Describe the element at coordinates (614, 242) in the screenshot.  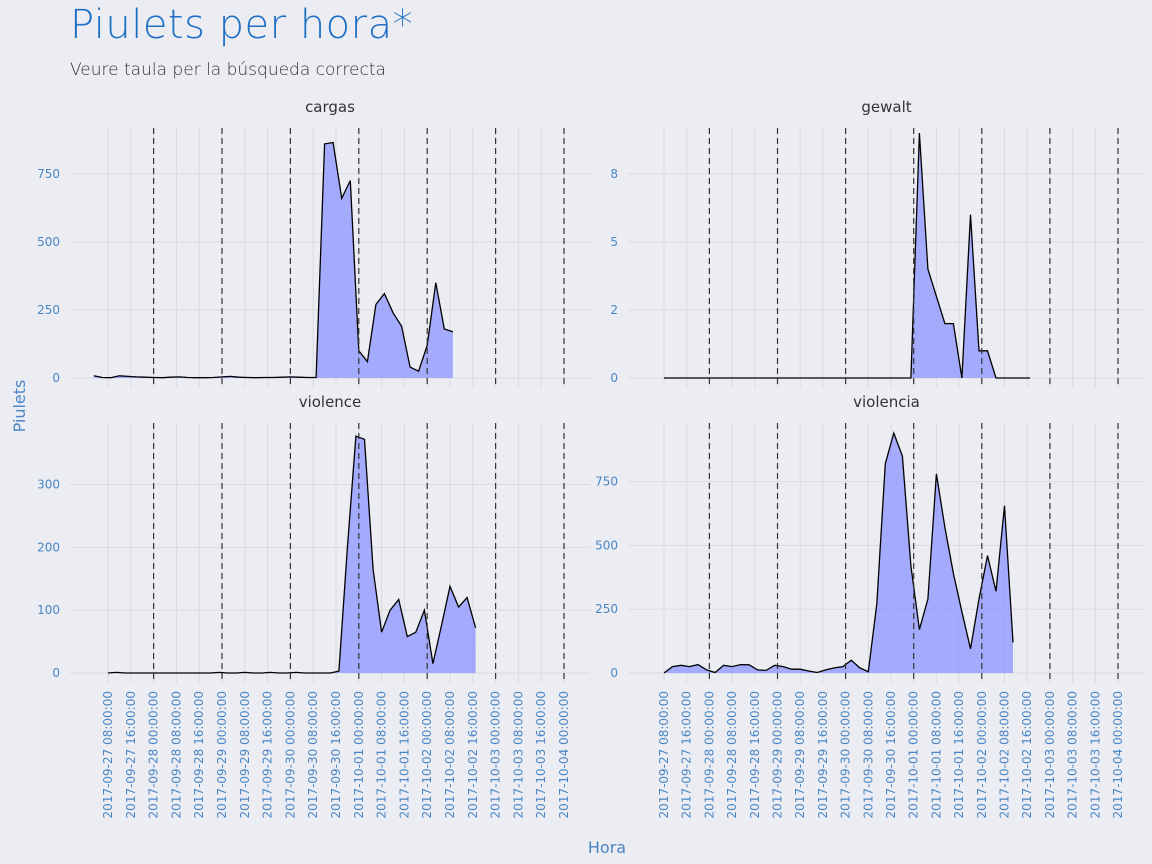
I see `y-tick-label: 5` at that location.